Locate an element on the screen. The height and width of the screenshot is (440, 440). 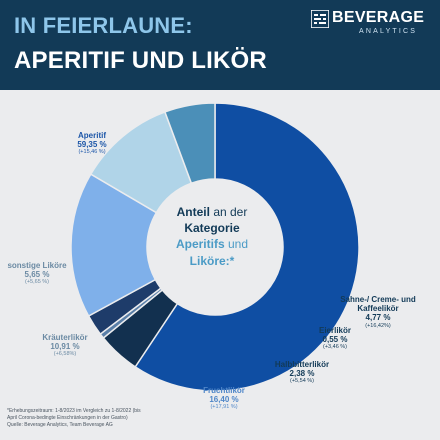
center-word-kategorie: Kategorie is located at coordinates (212, 228).